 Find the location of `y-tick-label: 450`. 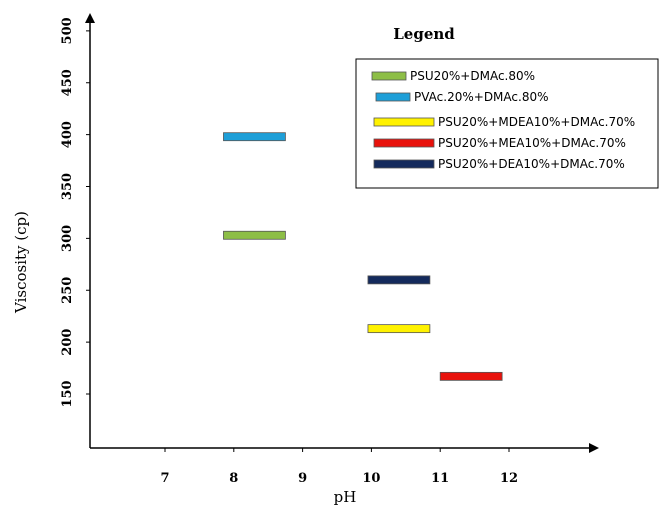

y-tick-label: 450 is located at coordinates (67, 82).